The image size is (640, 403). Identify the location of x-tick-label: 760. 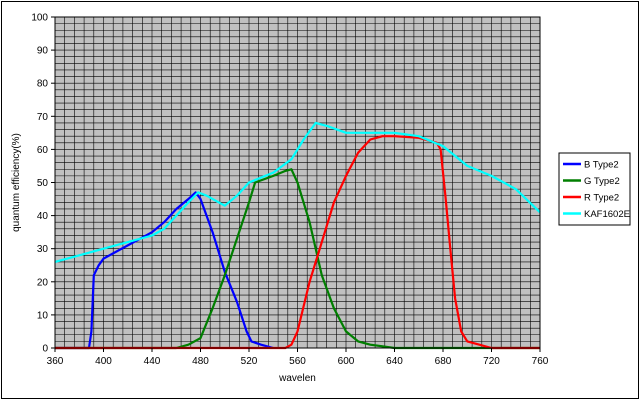
(540, 361).